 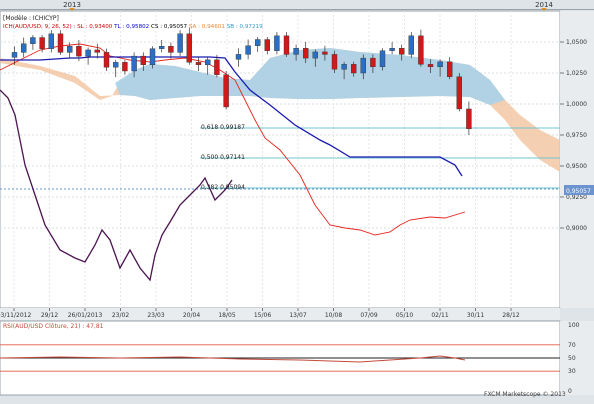 I want to click on rsi-title: RSI(AUD/USD Clôture, 21) : 47,81, so click(x=53, y=326).